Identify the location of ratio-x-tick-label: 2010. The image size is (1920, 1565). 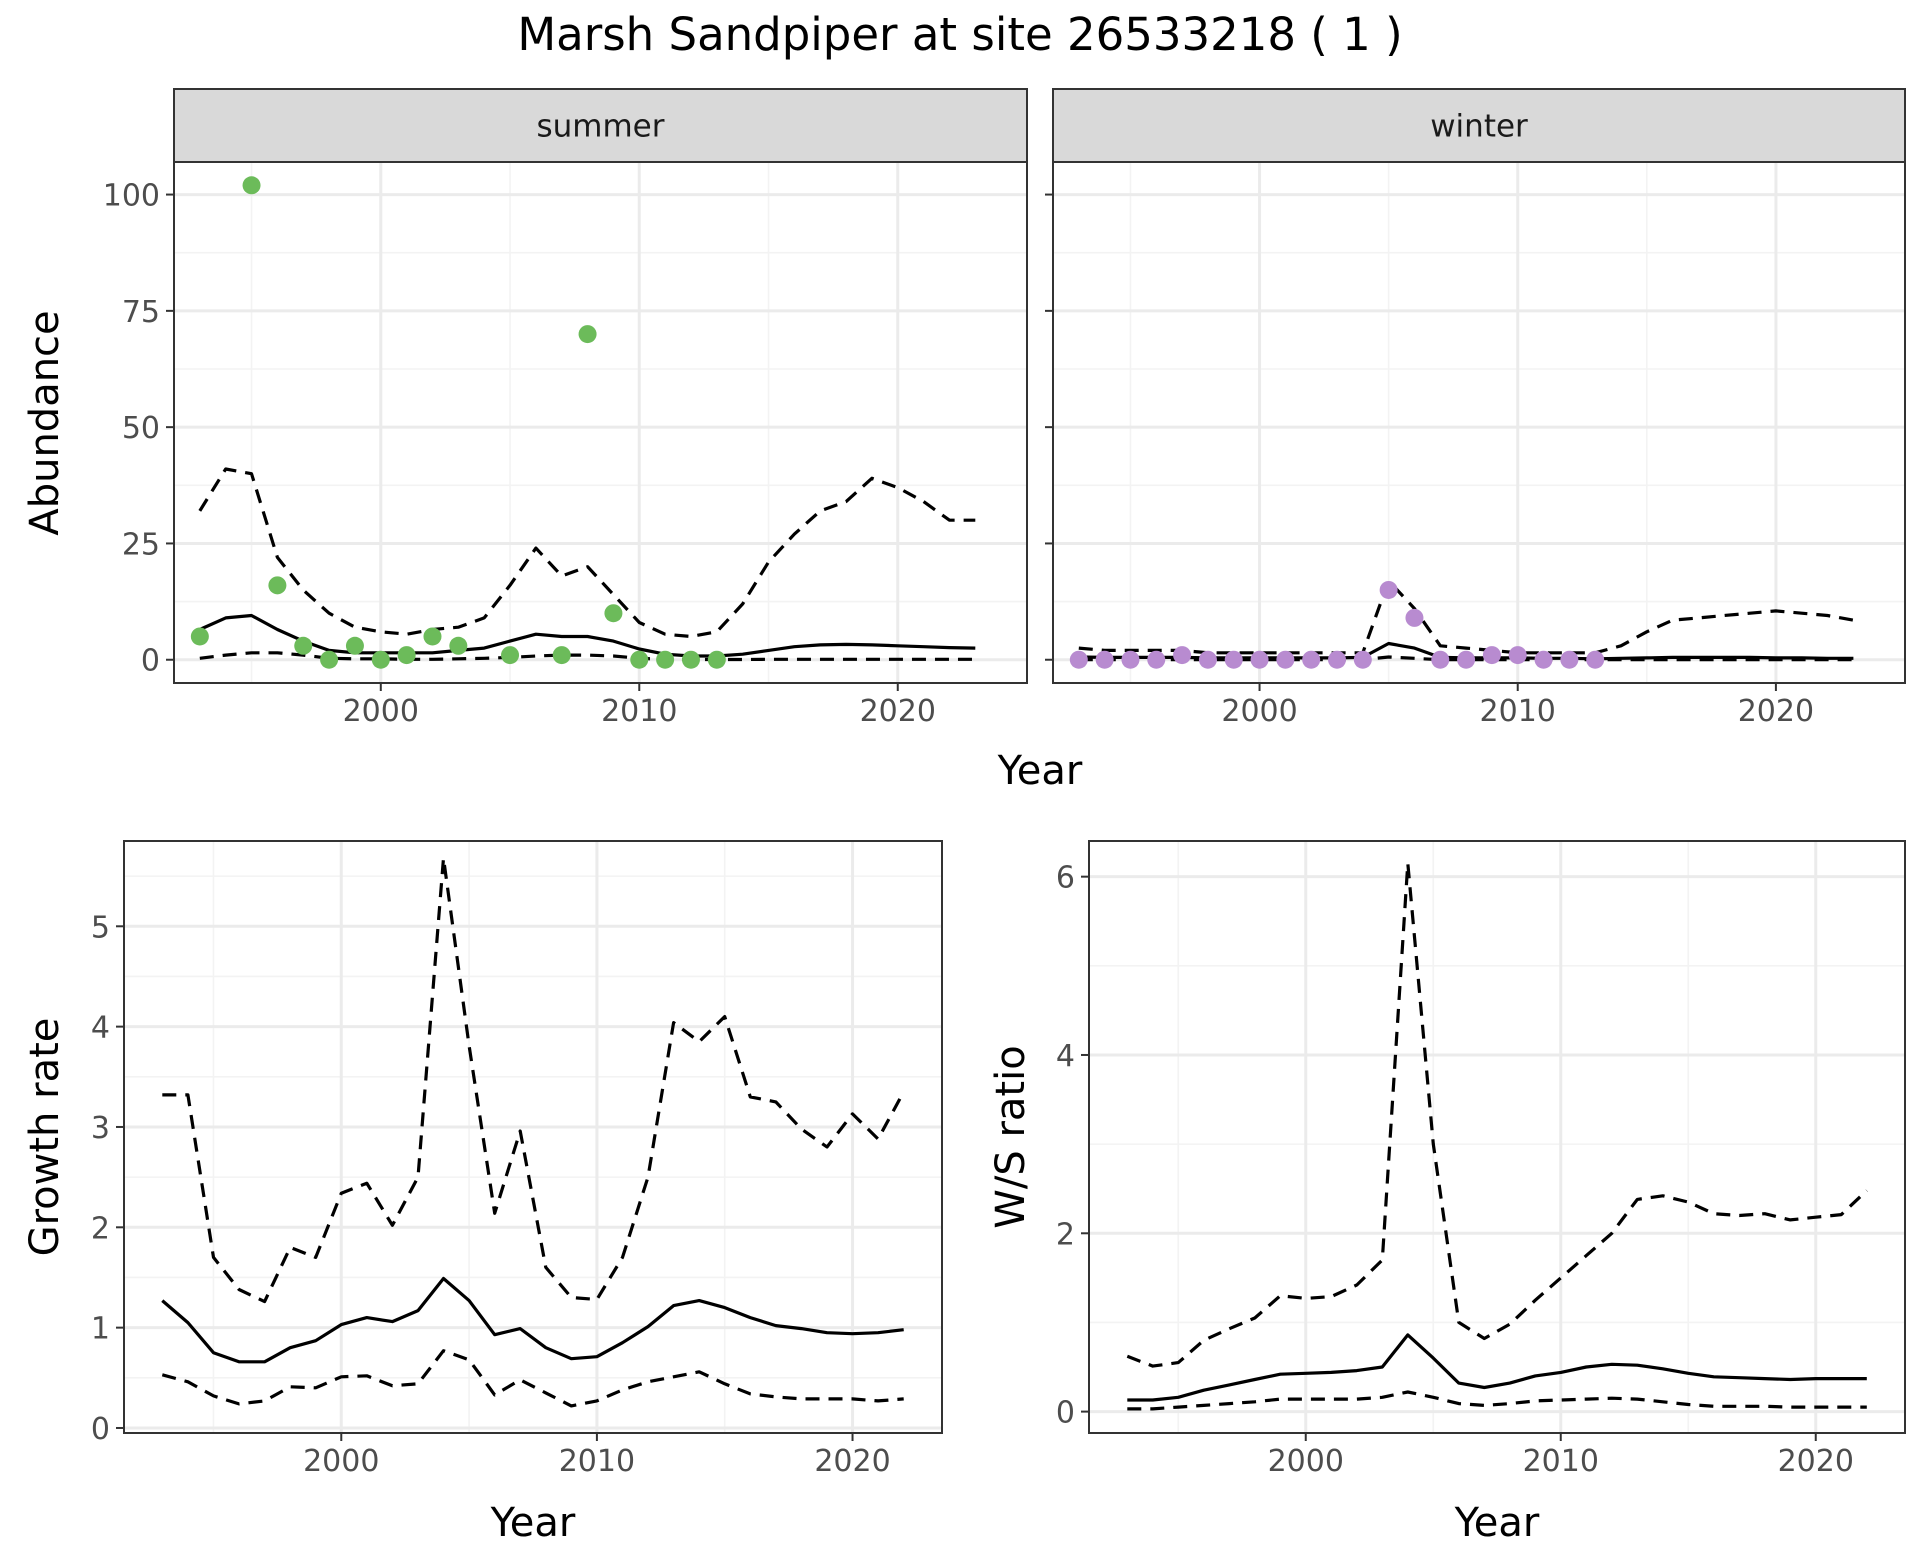
(1561, 1461).